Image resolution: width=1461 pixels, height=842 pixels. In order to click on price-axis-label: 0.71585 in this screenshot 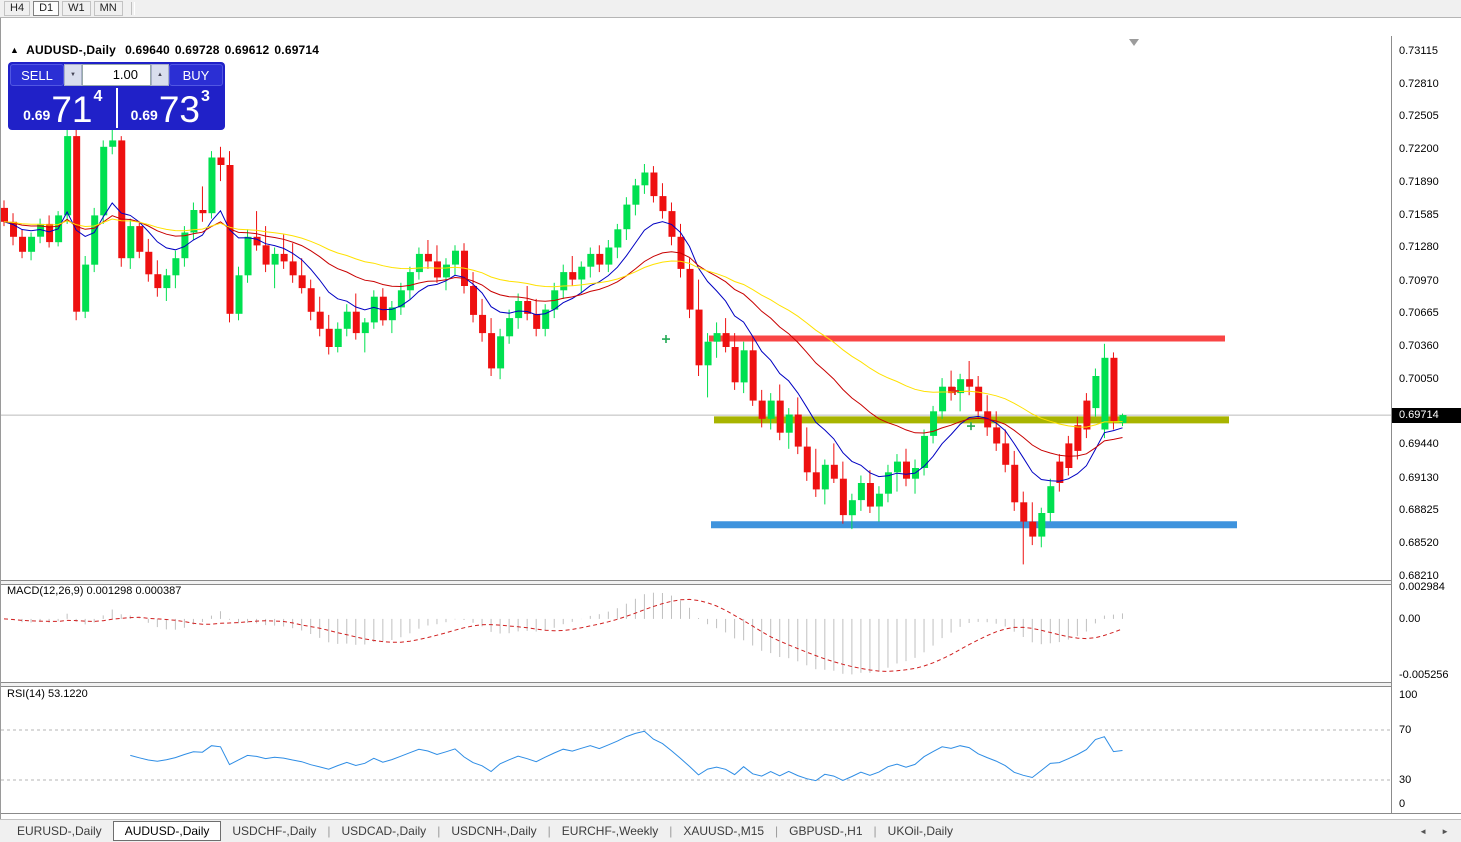, I will do `click(1419, 214)`.